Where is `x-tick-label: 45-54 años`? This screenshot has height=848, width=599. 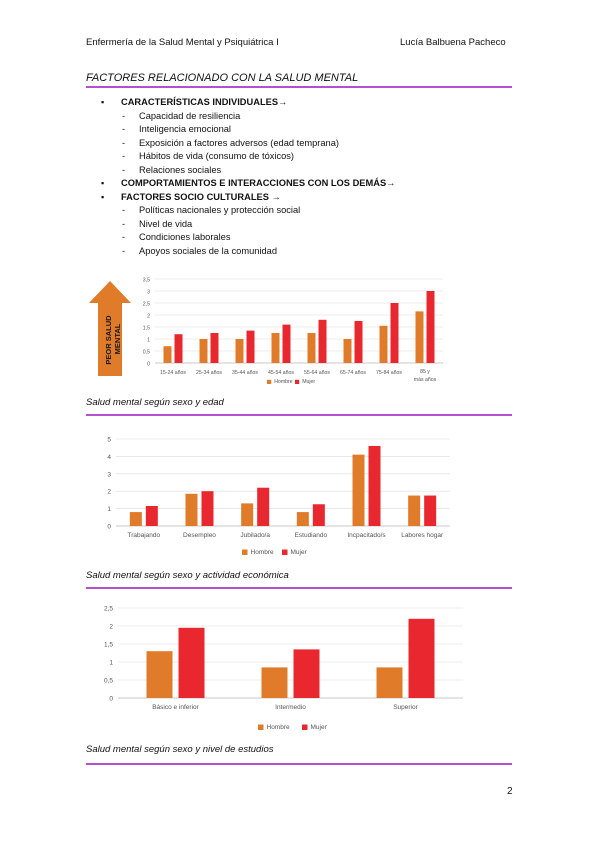 x-tick-label: 45-54 años is located at coordinates (281, 373).